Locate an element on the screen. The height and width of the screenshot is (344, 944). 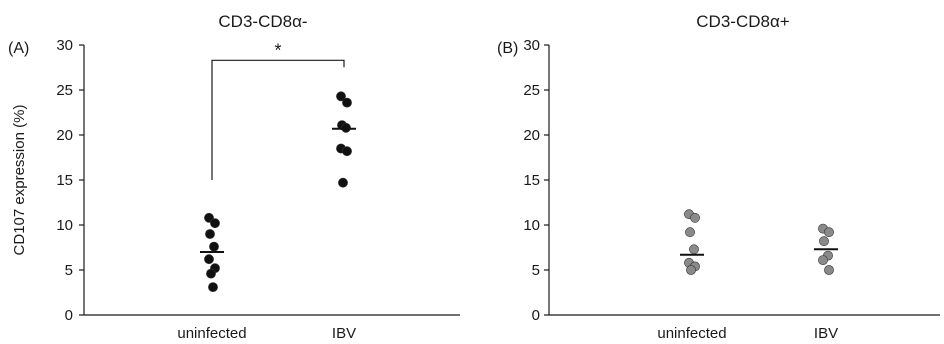
panel-label: (A) is located at coordinates (18, 48).